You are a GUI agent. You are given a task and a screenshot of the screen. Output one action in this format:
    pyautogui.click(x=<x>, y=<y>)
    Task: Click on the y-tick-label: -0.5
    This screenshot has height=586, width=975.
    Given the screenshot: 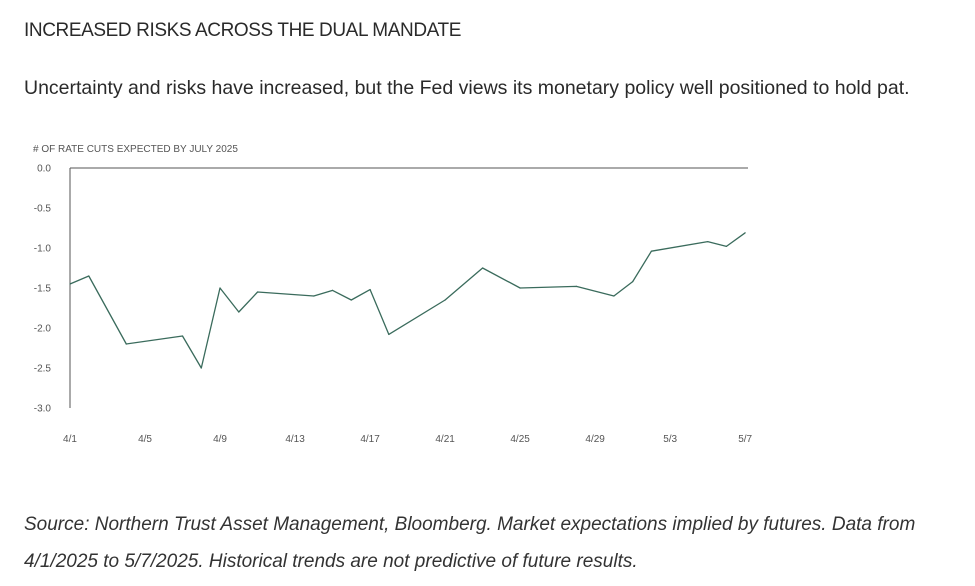 What is the action you would take?
    pyautogui.click(x=43, y=209)
    